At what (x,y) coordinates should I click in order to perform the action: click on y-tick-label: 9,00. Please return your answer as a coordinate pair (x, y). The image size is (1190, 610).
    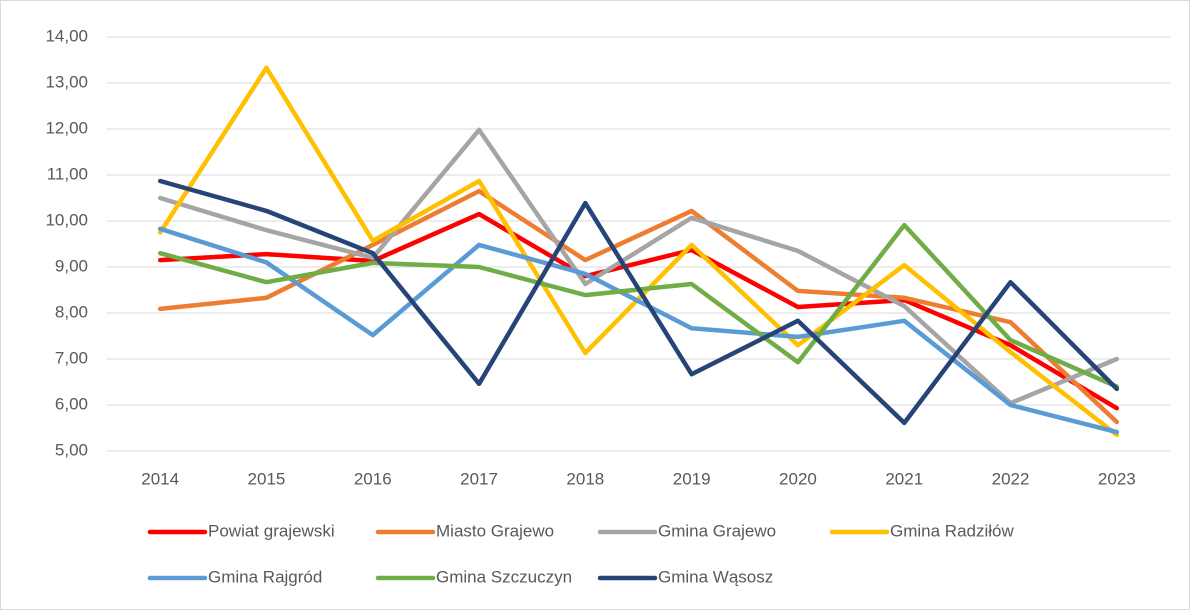
    Looking at the image, I should click on (71, 265).